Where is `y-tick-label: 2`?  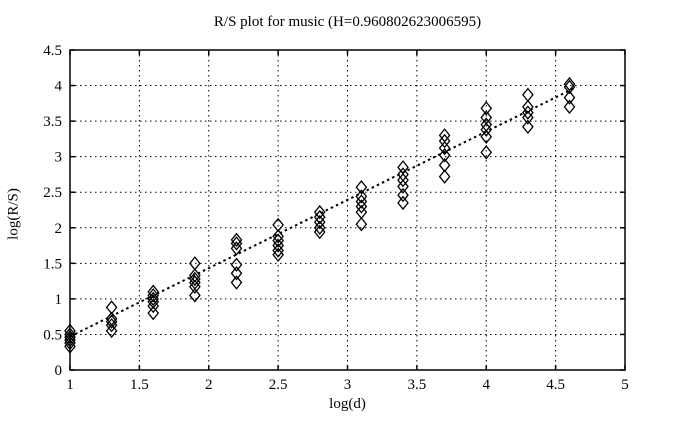
y-tick-label: 2 is located at coordinates (59, 229).